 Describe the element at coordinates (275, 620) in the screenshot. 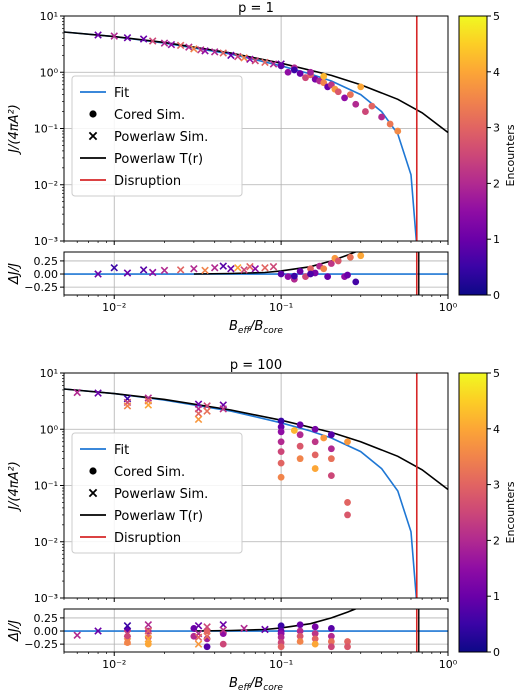

I see `residual-powerlaw-curve` at that location.